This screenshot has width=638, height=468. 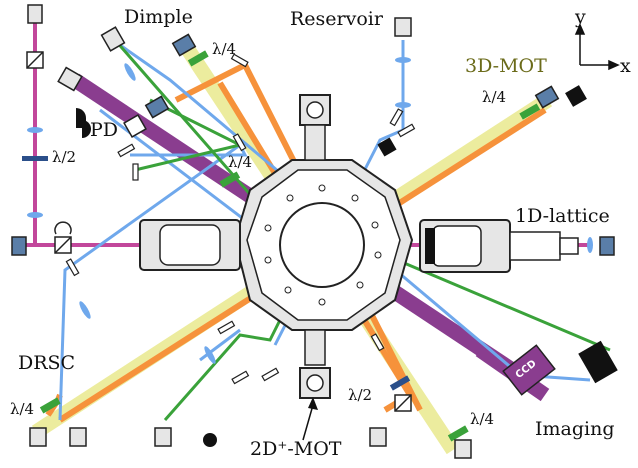 I want to click on label-3d-mot: 3D-MOT, so click(x=506, y=66).